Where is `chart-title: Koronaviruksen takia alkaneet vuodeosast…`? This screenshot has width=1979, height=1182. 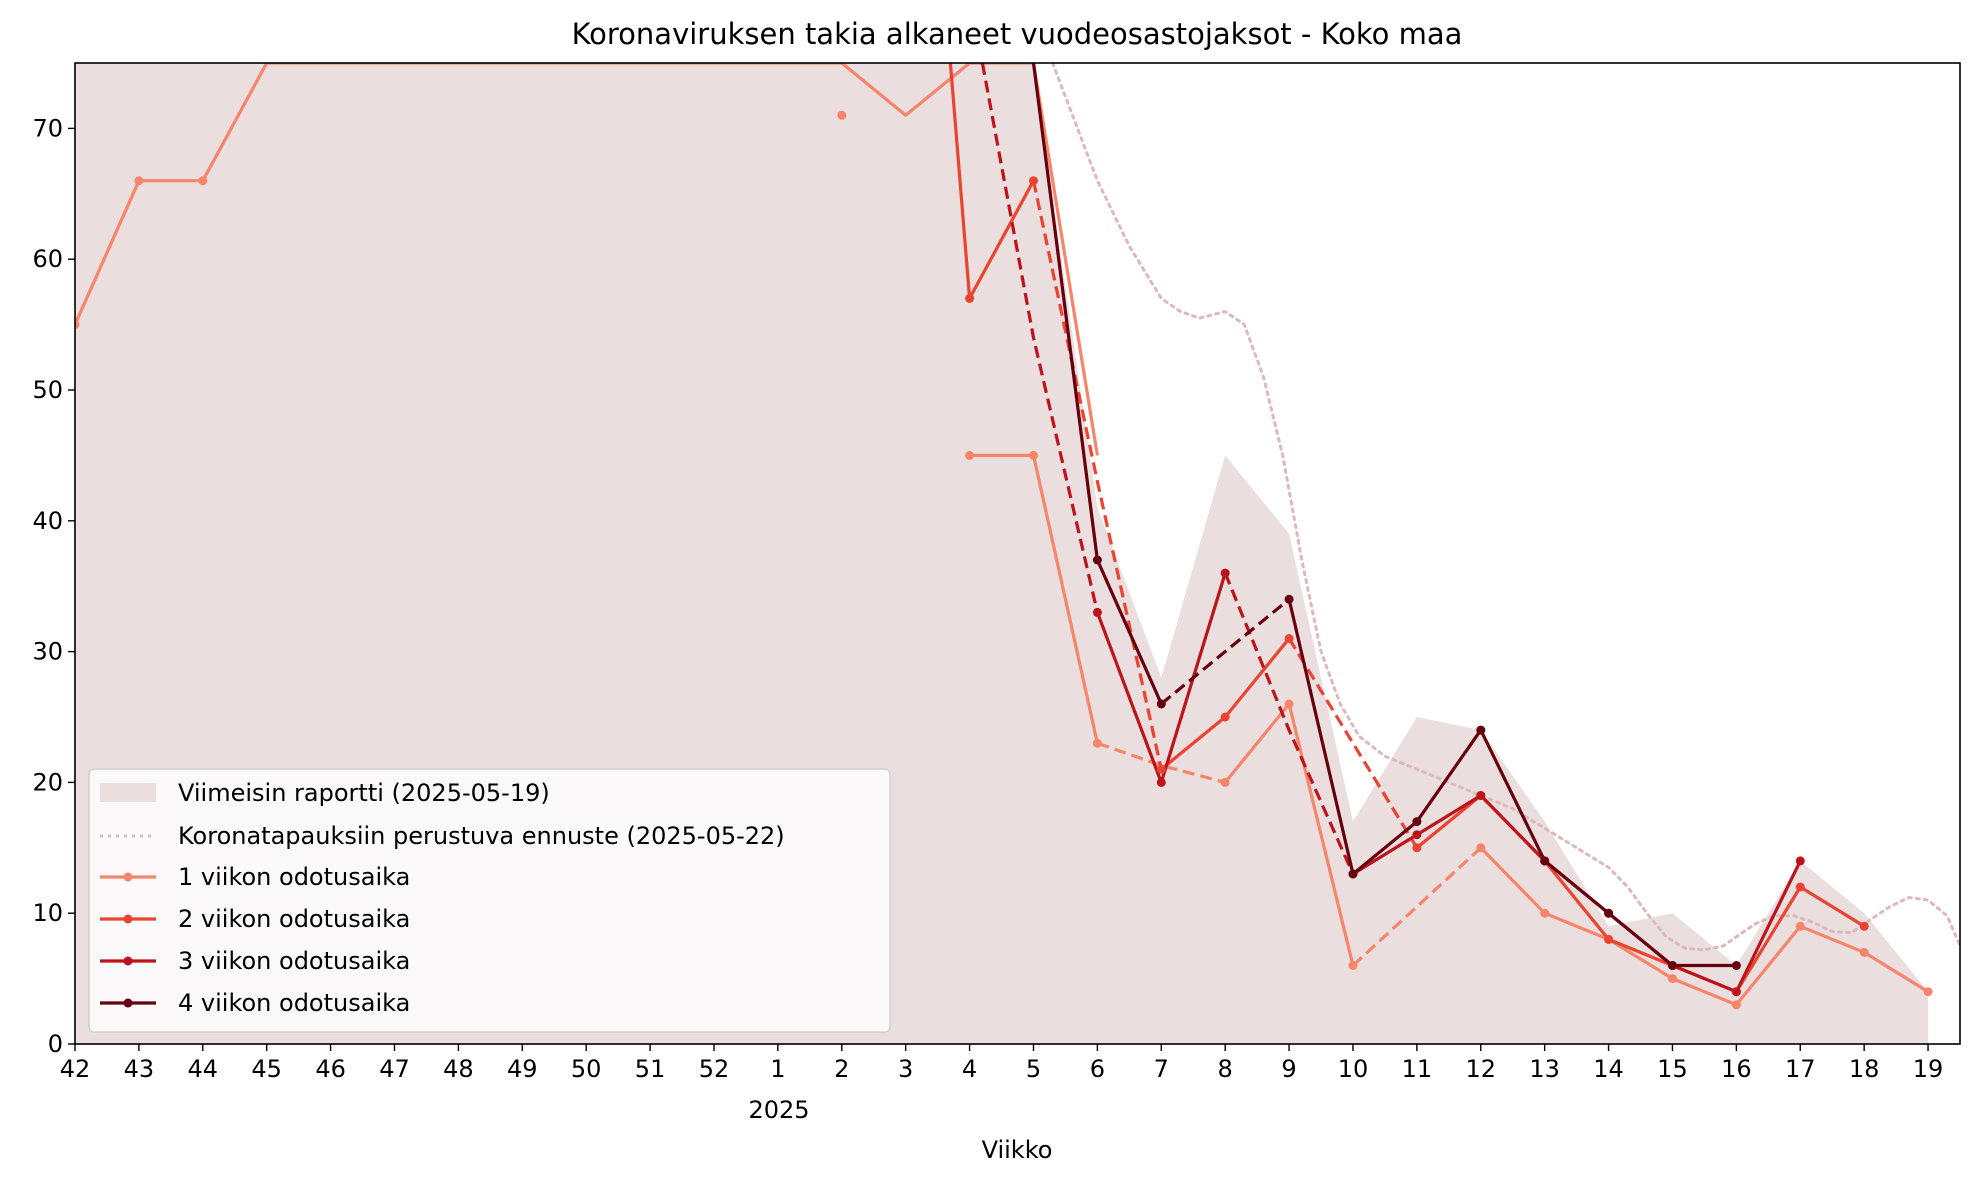
chart-title: Koronaviruksen takia alkaneet vuodeosast… is located at coordinates (1017, 34).